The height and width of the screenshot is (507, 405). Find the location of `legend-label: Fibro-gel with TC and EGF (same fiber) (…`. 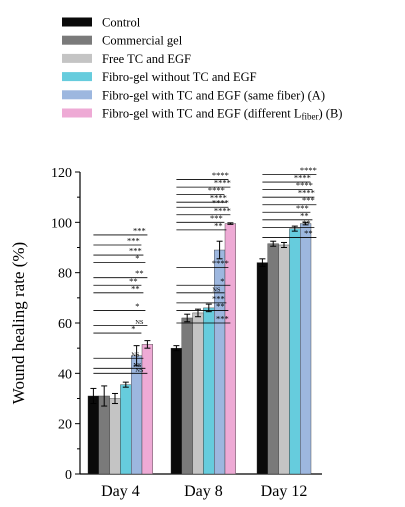

legend-label: Fibro-gel with TC and EGF (same fiber) (… is located at coordinates (213, 95).